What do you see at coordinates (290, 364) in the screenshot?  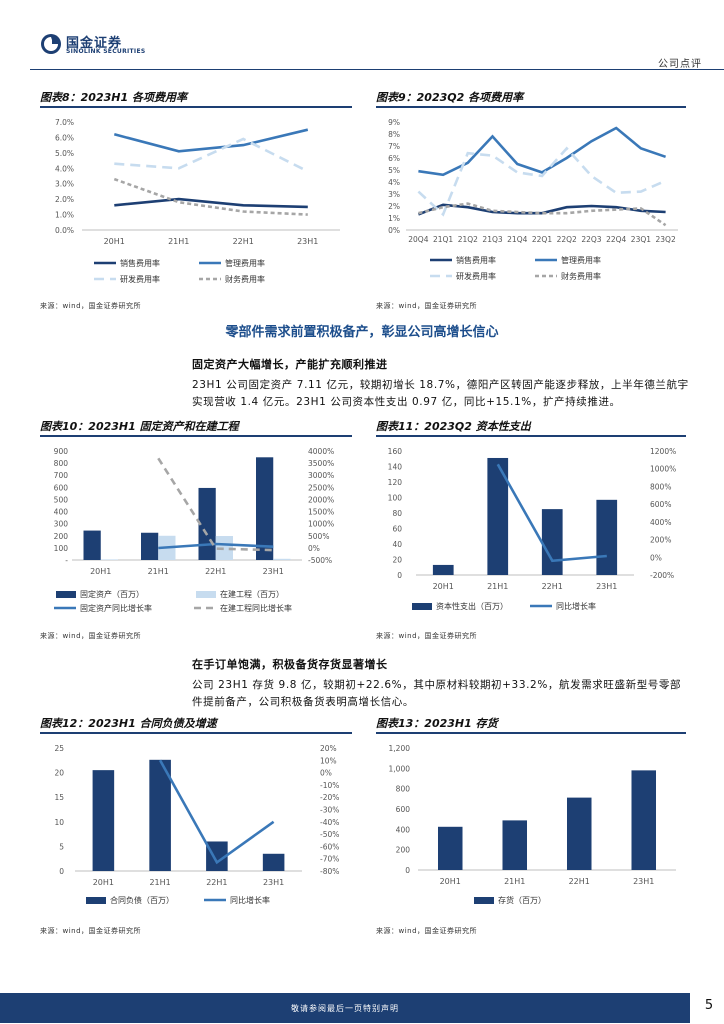 I see `subheading-fixed-assets: 固定资产大幅增长，产能扩充顺利推进` at bounding box center [290, 364].